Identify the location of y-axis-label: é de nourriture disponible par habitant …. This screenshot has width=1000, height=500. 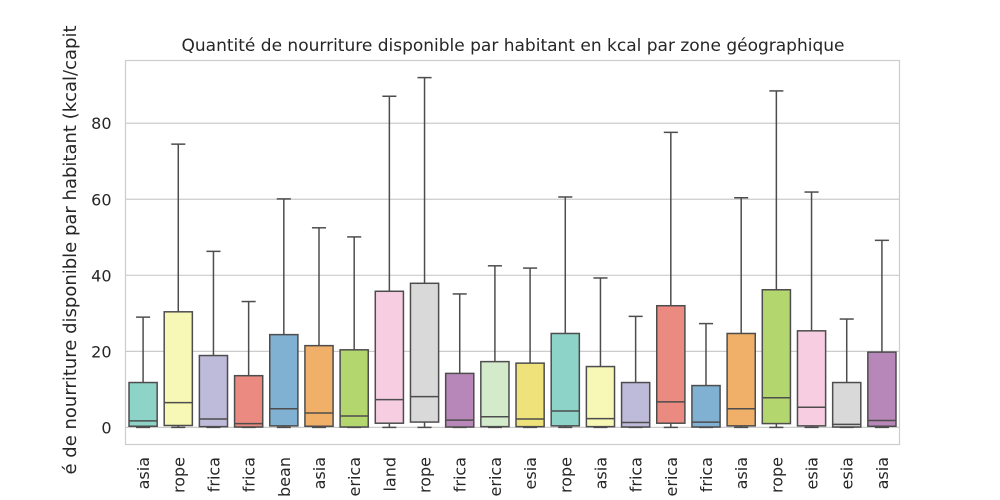
(70, 249).